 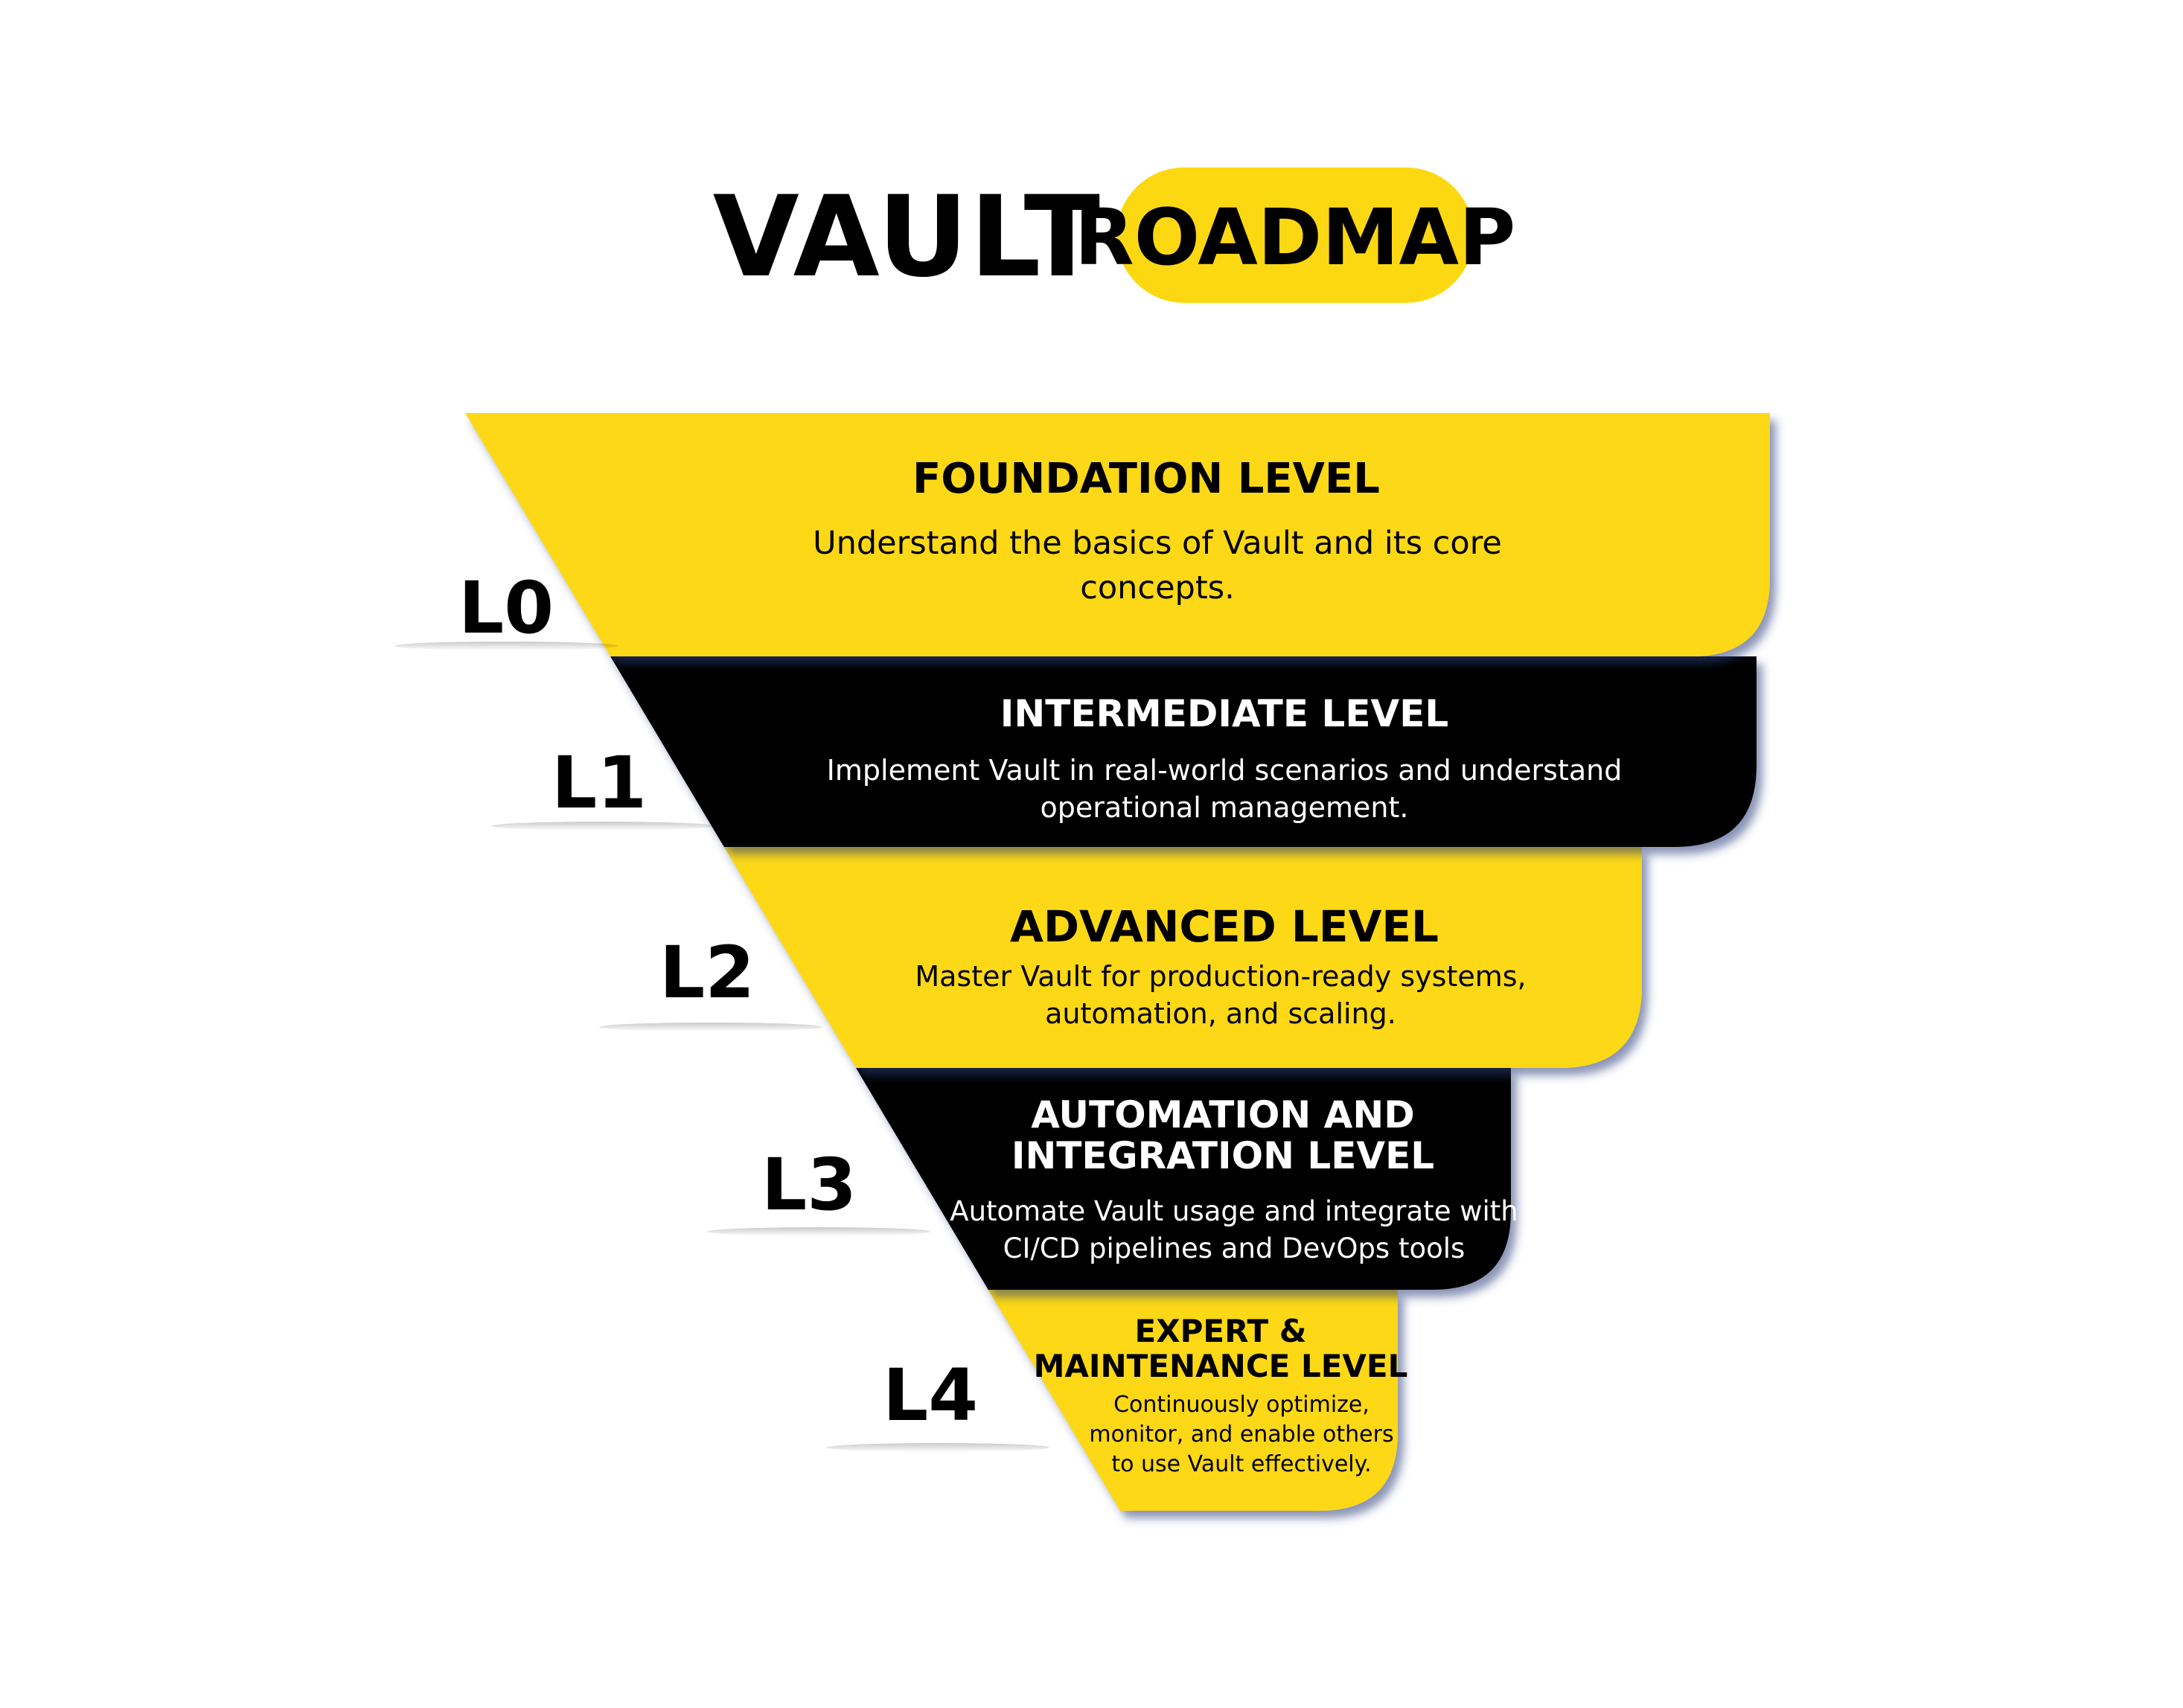 What do you see at coordinates (1234, 1211) in the screenshot?
I see `level-description: Automate Vault usage and integrate with` at bounding box center [1234, 1211].